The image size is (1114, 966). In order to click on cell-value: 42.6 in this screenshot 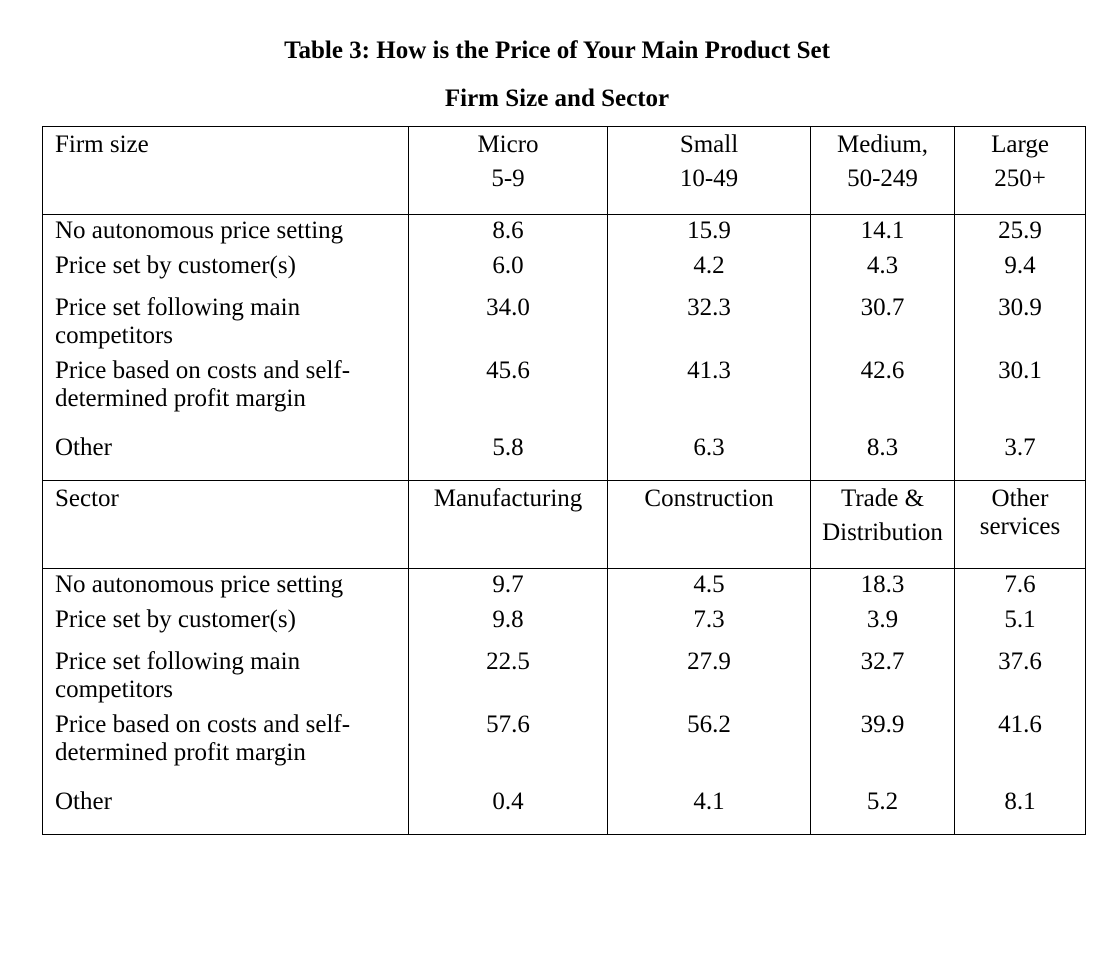, I will do `click(882, 389)`.